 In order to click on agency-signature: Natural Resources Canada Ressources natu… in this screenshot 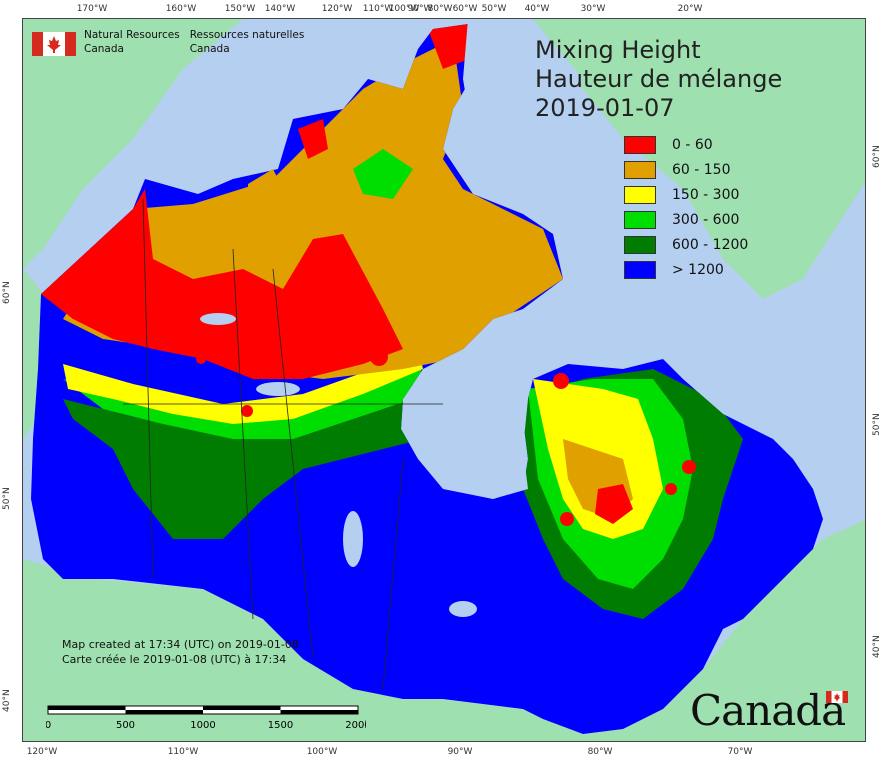, I will do `click(168, 42)`.